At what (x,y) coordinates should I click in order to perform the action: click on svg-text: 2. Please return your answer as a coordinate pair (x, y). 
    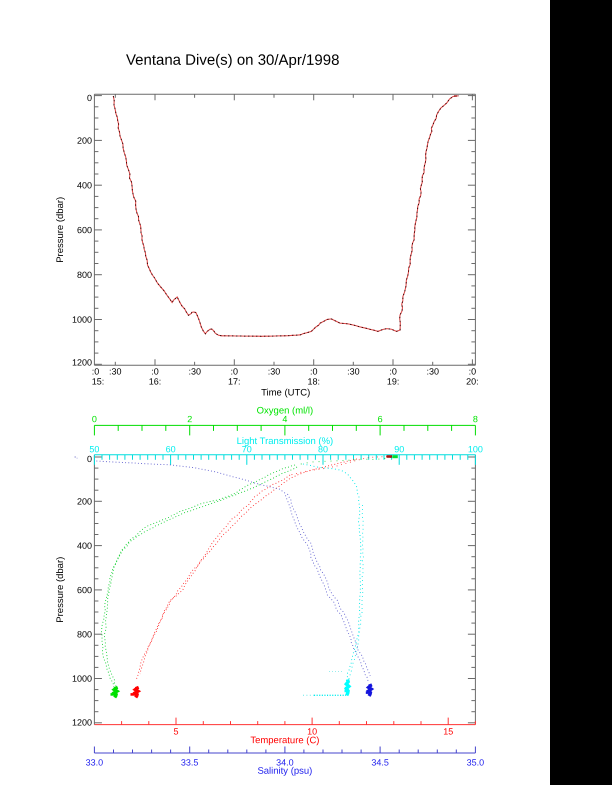
    Looking at the image, I should click on (189, 419).